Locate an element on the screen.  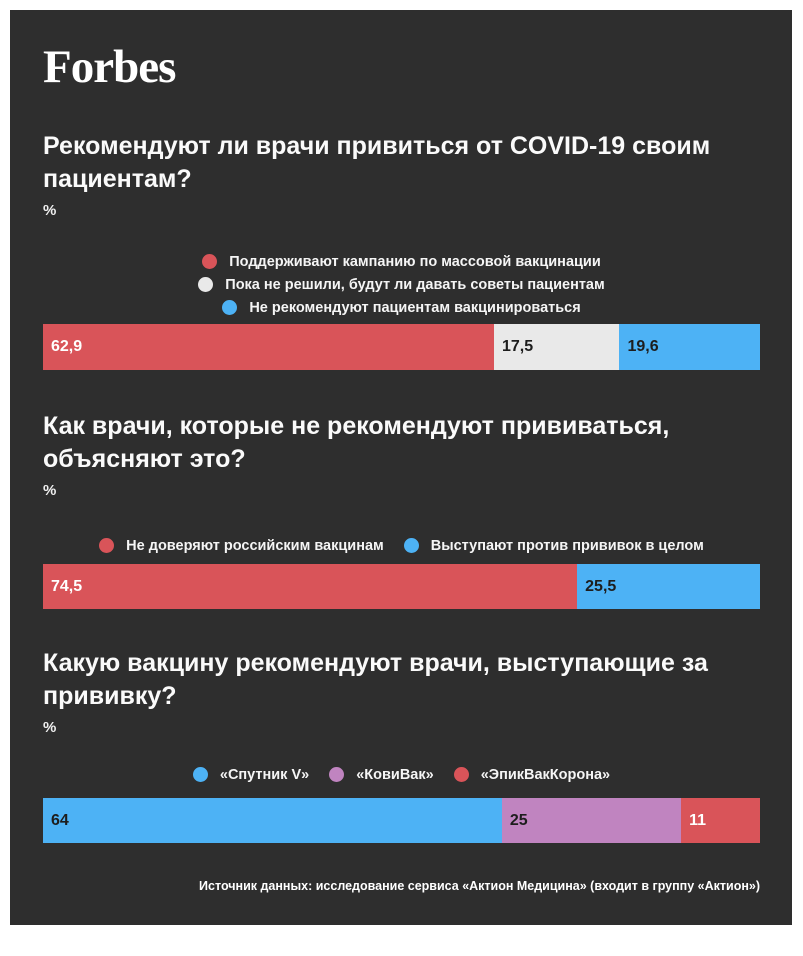
bar-value: 25 is located at coordinates (518, 820).